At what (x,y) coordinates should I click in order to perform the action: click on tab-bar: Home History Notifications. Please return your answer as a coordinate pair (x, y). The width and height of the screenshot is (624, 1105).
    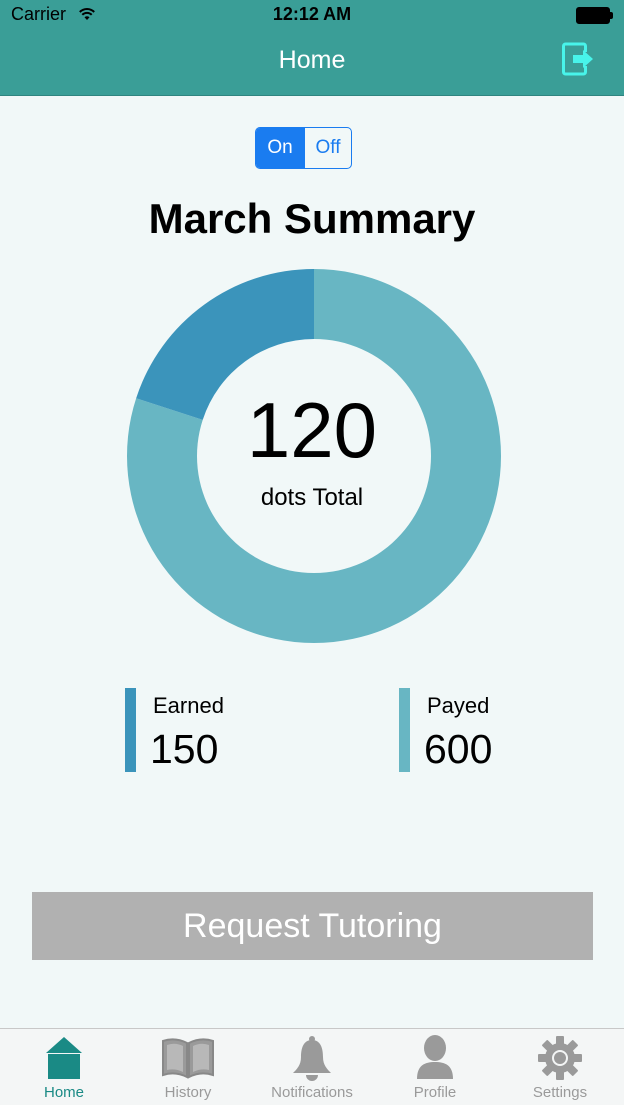
    Looking at the image, I should click on (312, 1066).